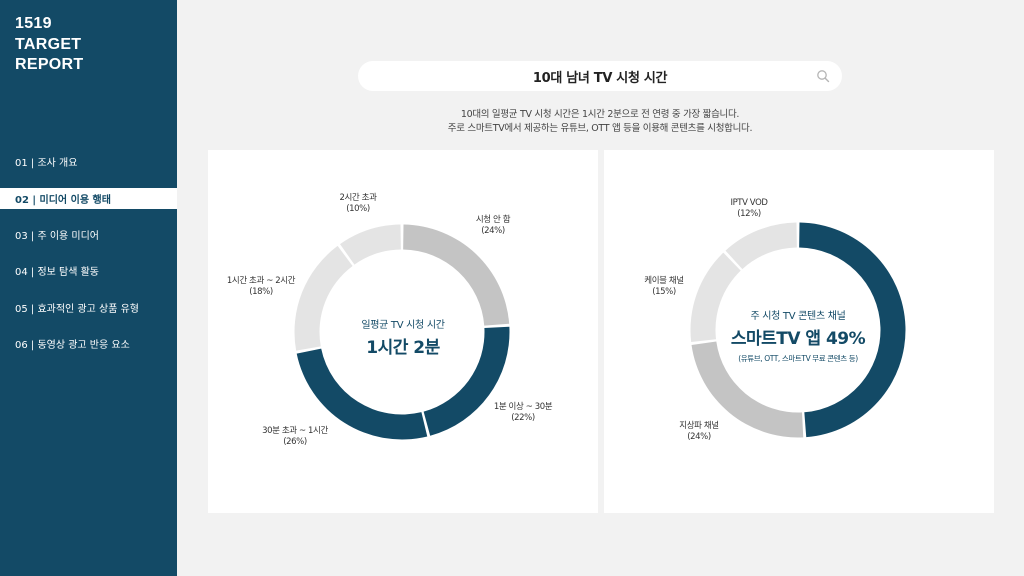 Image resolution: width=1024 pixels, height=576 pixels. Describe the element at coordinates (72, 346) in the screenshot. I see `sidebar-item-video-ad: 06 | 동영상 광고 반응 요소` at that location.